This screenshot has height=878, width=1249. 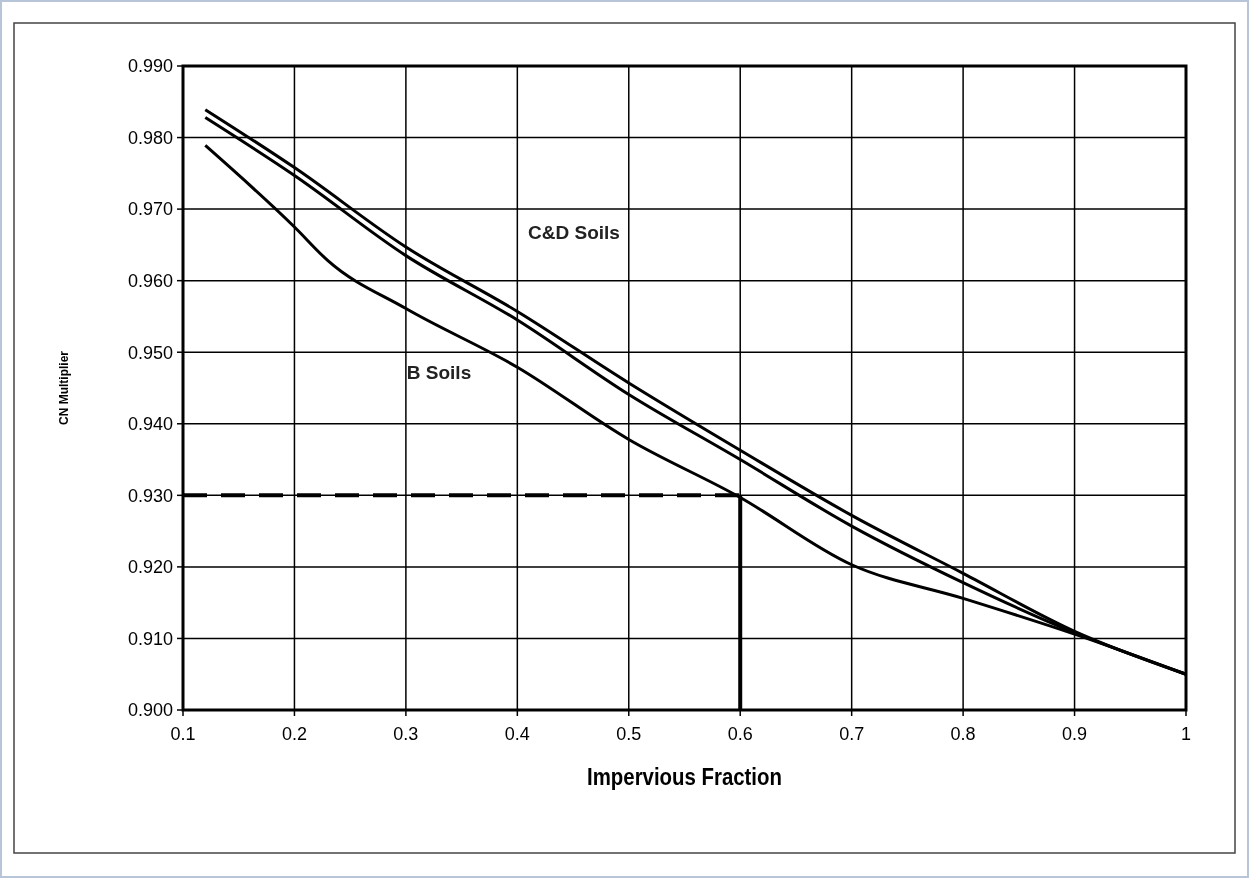 What do you see at coordinates (150, 710) in the screenshot?
I see `y-tick-label: 0.900` at bounding box center [150, 710].